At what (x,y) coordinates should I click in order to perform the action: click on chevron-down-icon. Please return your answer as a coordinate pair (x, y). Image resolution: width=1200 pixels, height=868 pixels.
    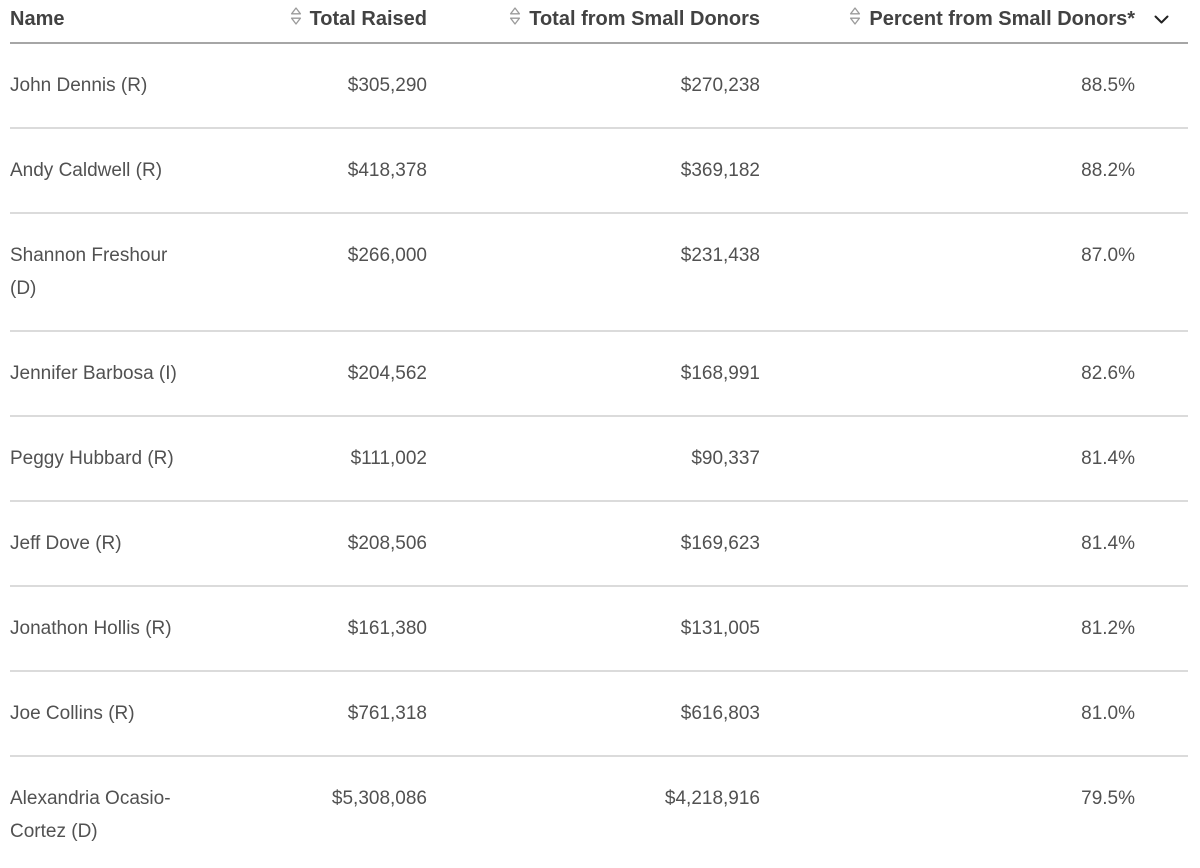
    Looking at the image, I should click on (1161, 19).